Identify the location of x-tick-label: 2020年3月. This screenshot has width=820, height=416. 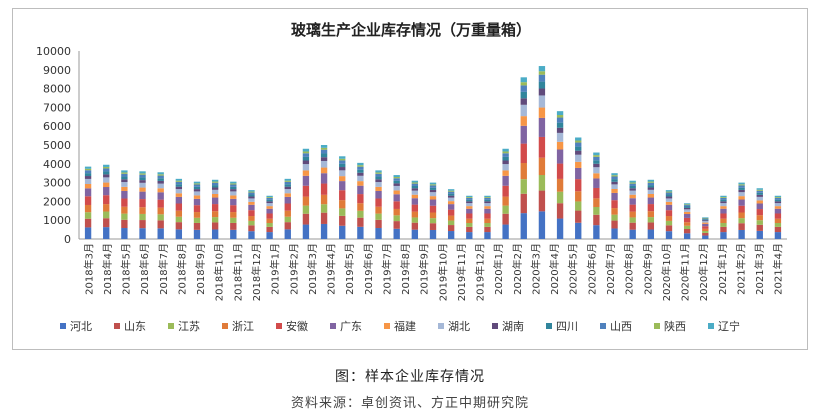
(535, 269).